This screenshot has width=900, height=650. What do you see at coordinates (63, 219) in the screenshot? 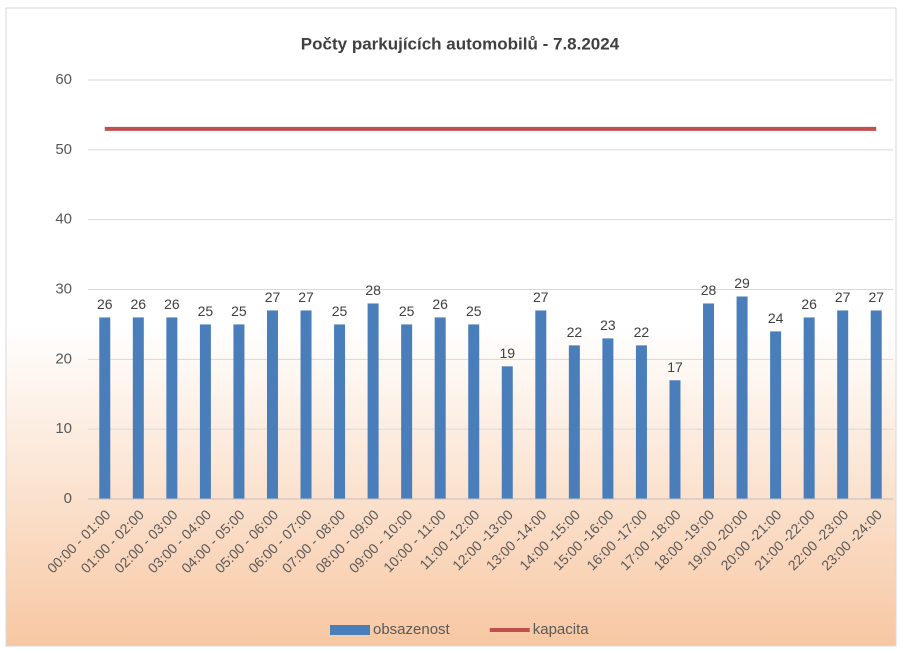
I see `y-tick-label: 40` at bounding box center [63, 219].